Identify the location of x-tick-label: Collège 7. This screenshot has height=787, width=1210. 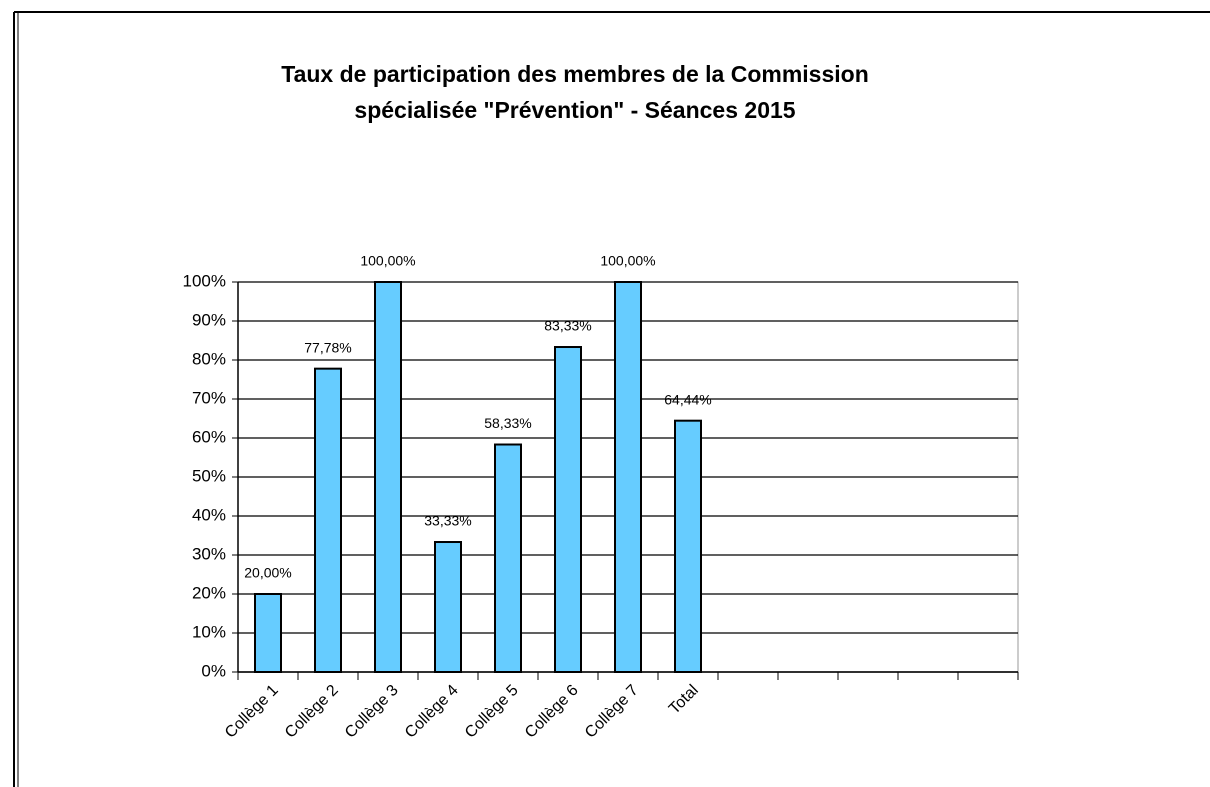
(612, 712).